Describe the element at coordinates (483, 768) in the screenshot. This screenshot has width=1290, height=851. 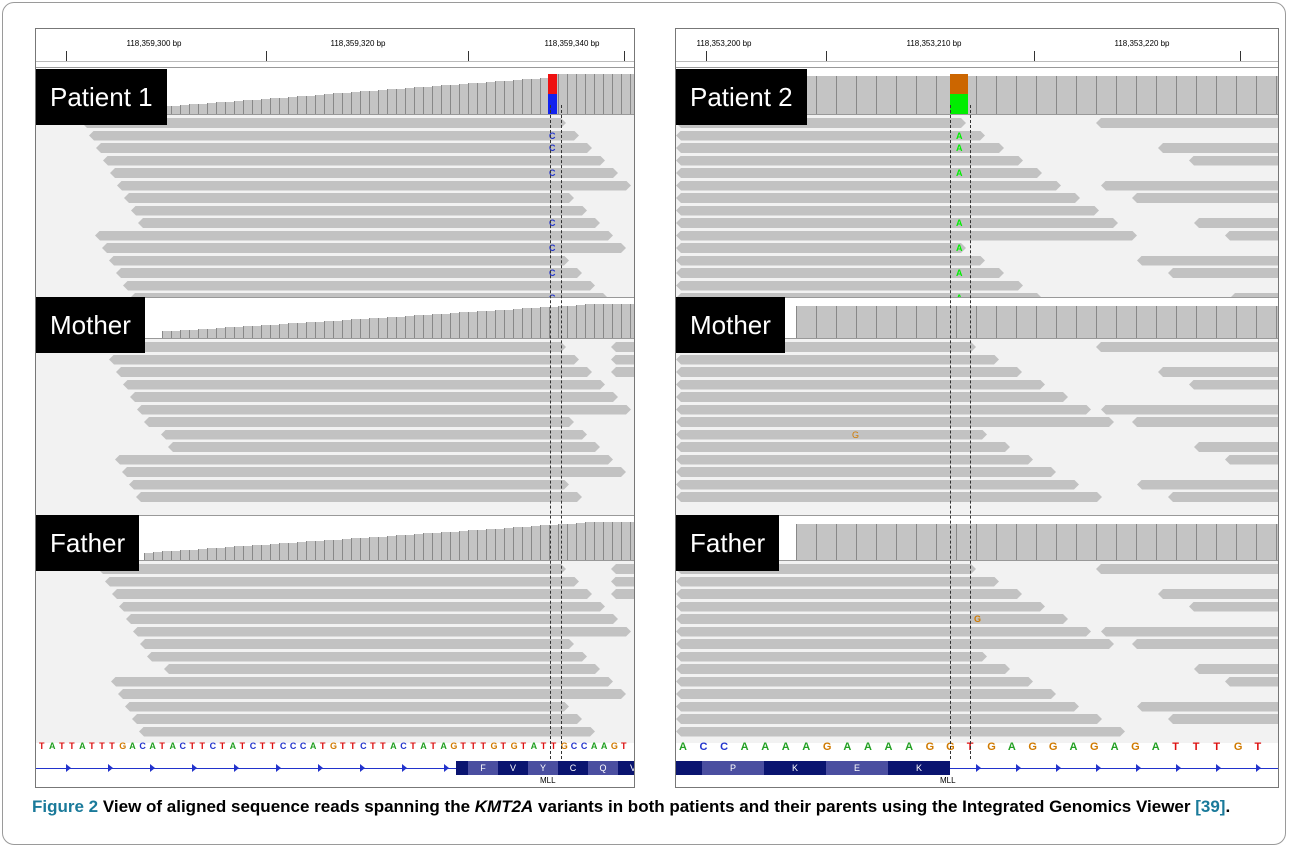
I see `amino-acid: F` at that location.